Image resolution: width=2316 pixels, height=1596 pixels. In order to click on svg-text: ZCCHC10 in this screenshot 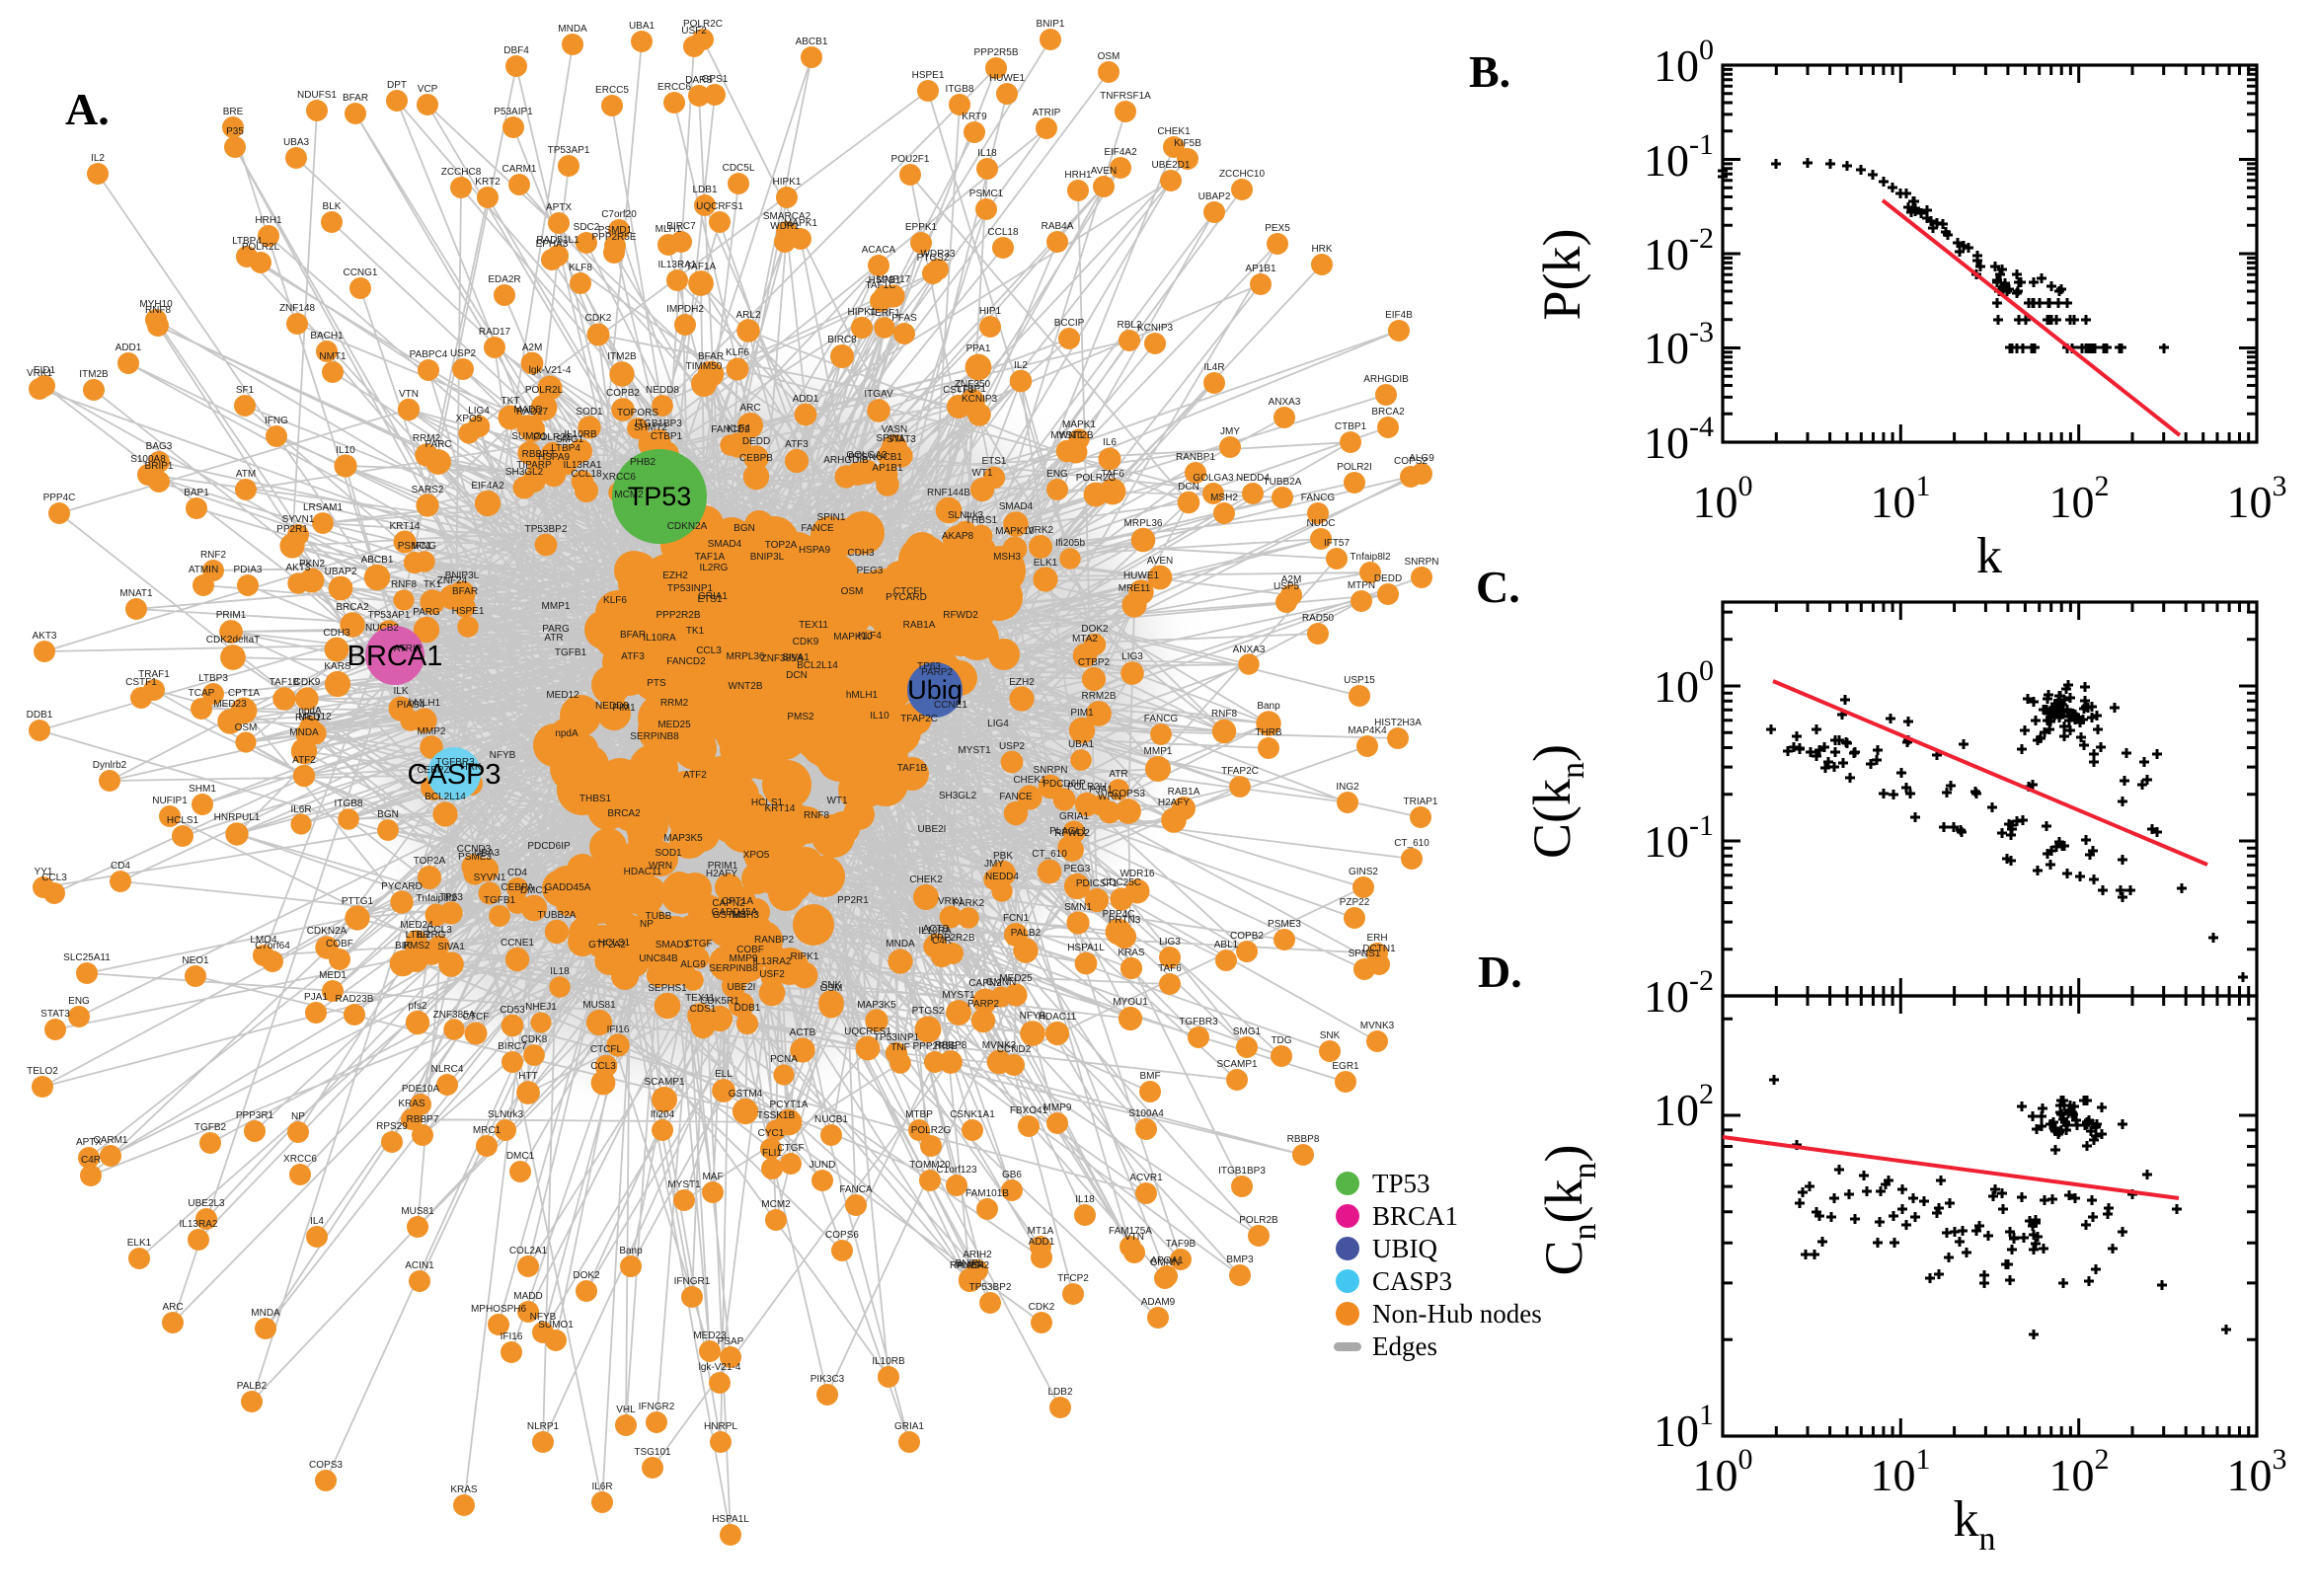, I will do `click(1242, 174)`.